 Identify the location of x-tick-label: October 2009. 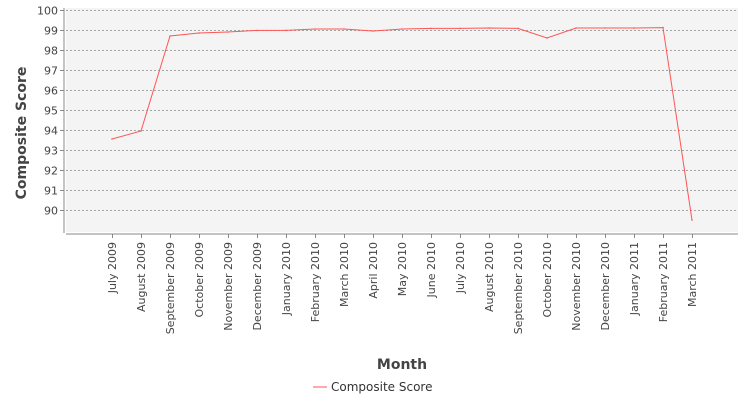
(199, 280).